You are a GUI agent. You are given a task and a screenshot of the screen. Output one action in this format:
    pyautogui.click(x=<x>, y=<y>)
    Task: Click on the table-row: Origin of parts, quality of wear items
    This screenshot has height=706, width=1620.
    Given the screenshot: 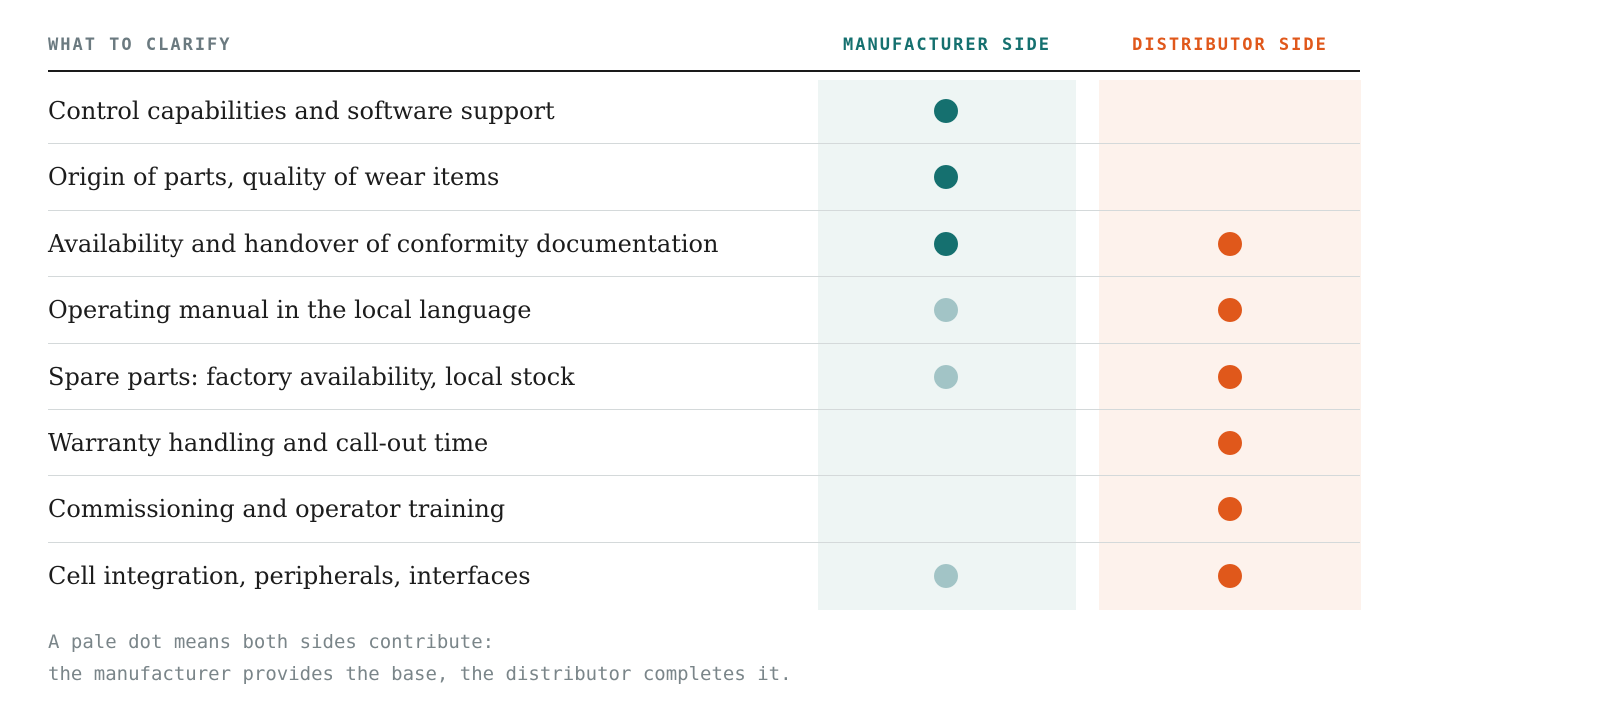 What is the action you would take?
    pyautogui.click(x=704, y=177)
    